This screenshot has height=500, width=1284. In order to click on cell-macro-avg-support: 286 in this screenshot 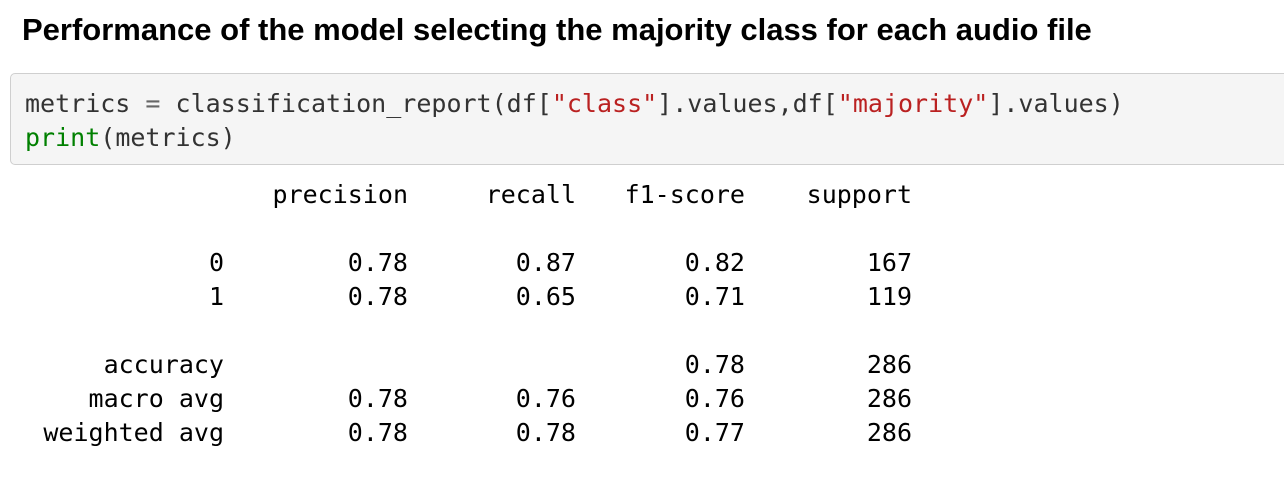, I will do `click(889, 398)`.